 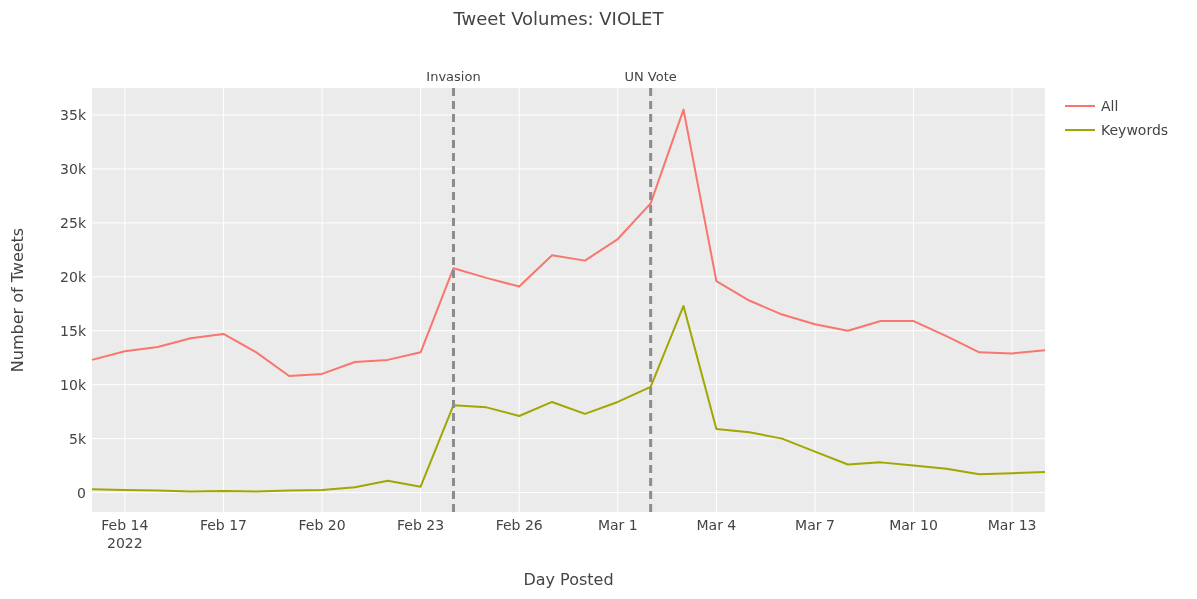 I want to click on x-tick-label: Feb 23, so click(x=421, y=525).